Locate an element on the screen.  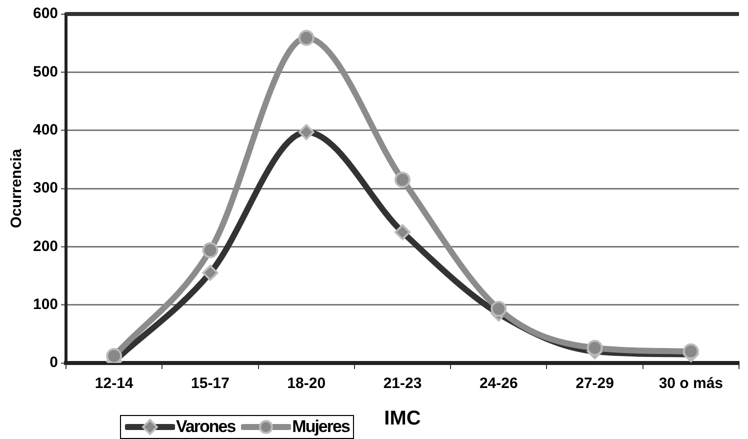
x-tick-label: 27-29 is located at coordinates (595, 383).